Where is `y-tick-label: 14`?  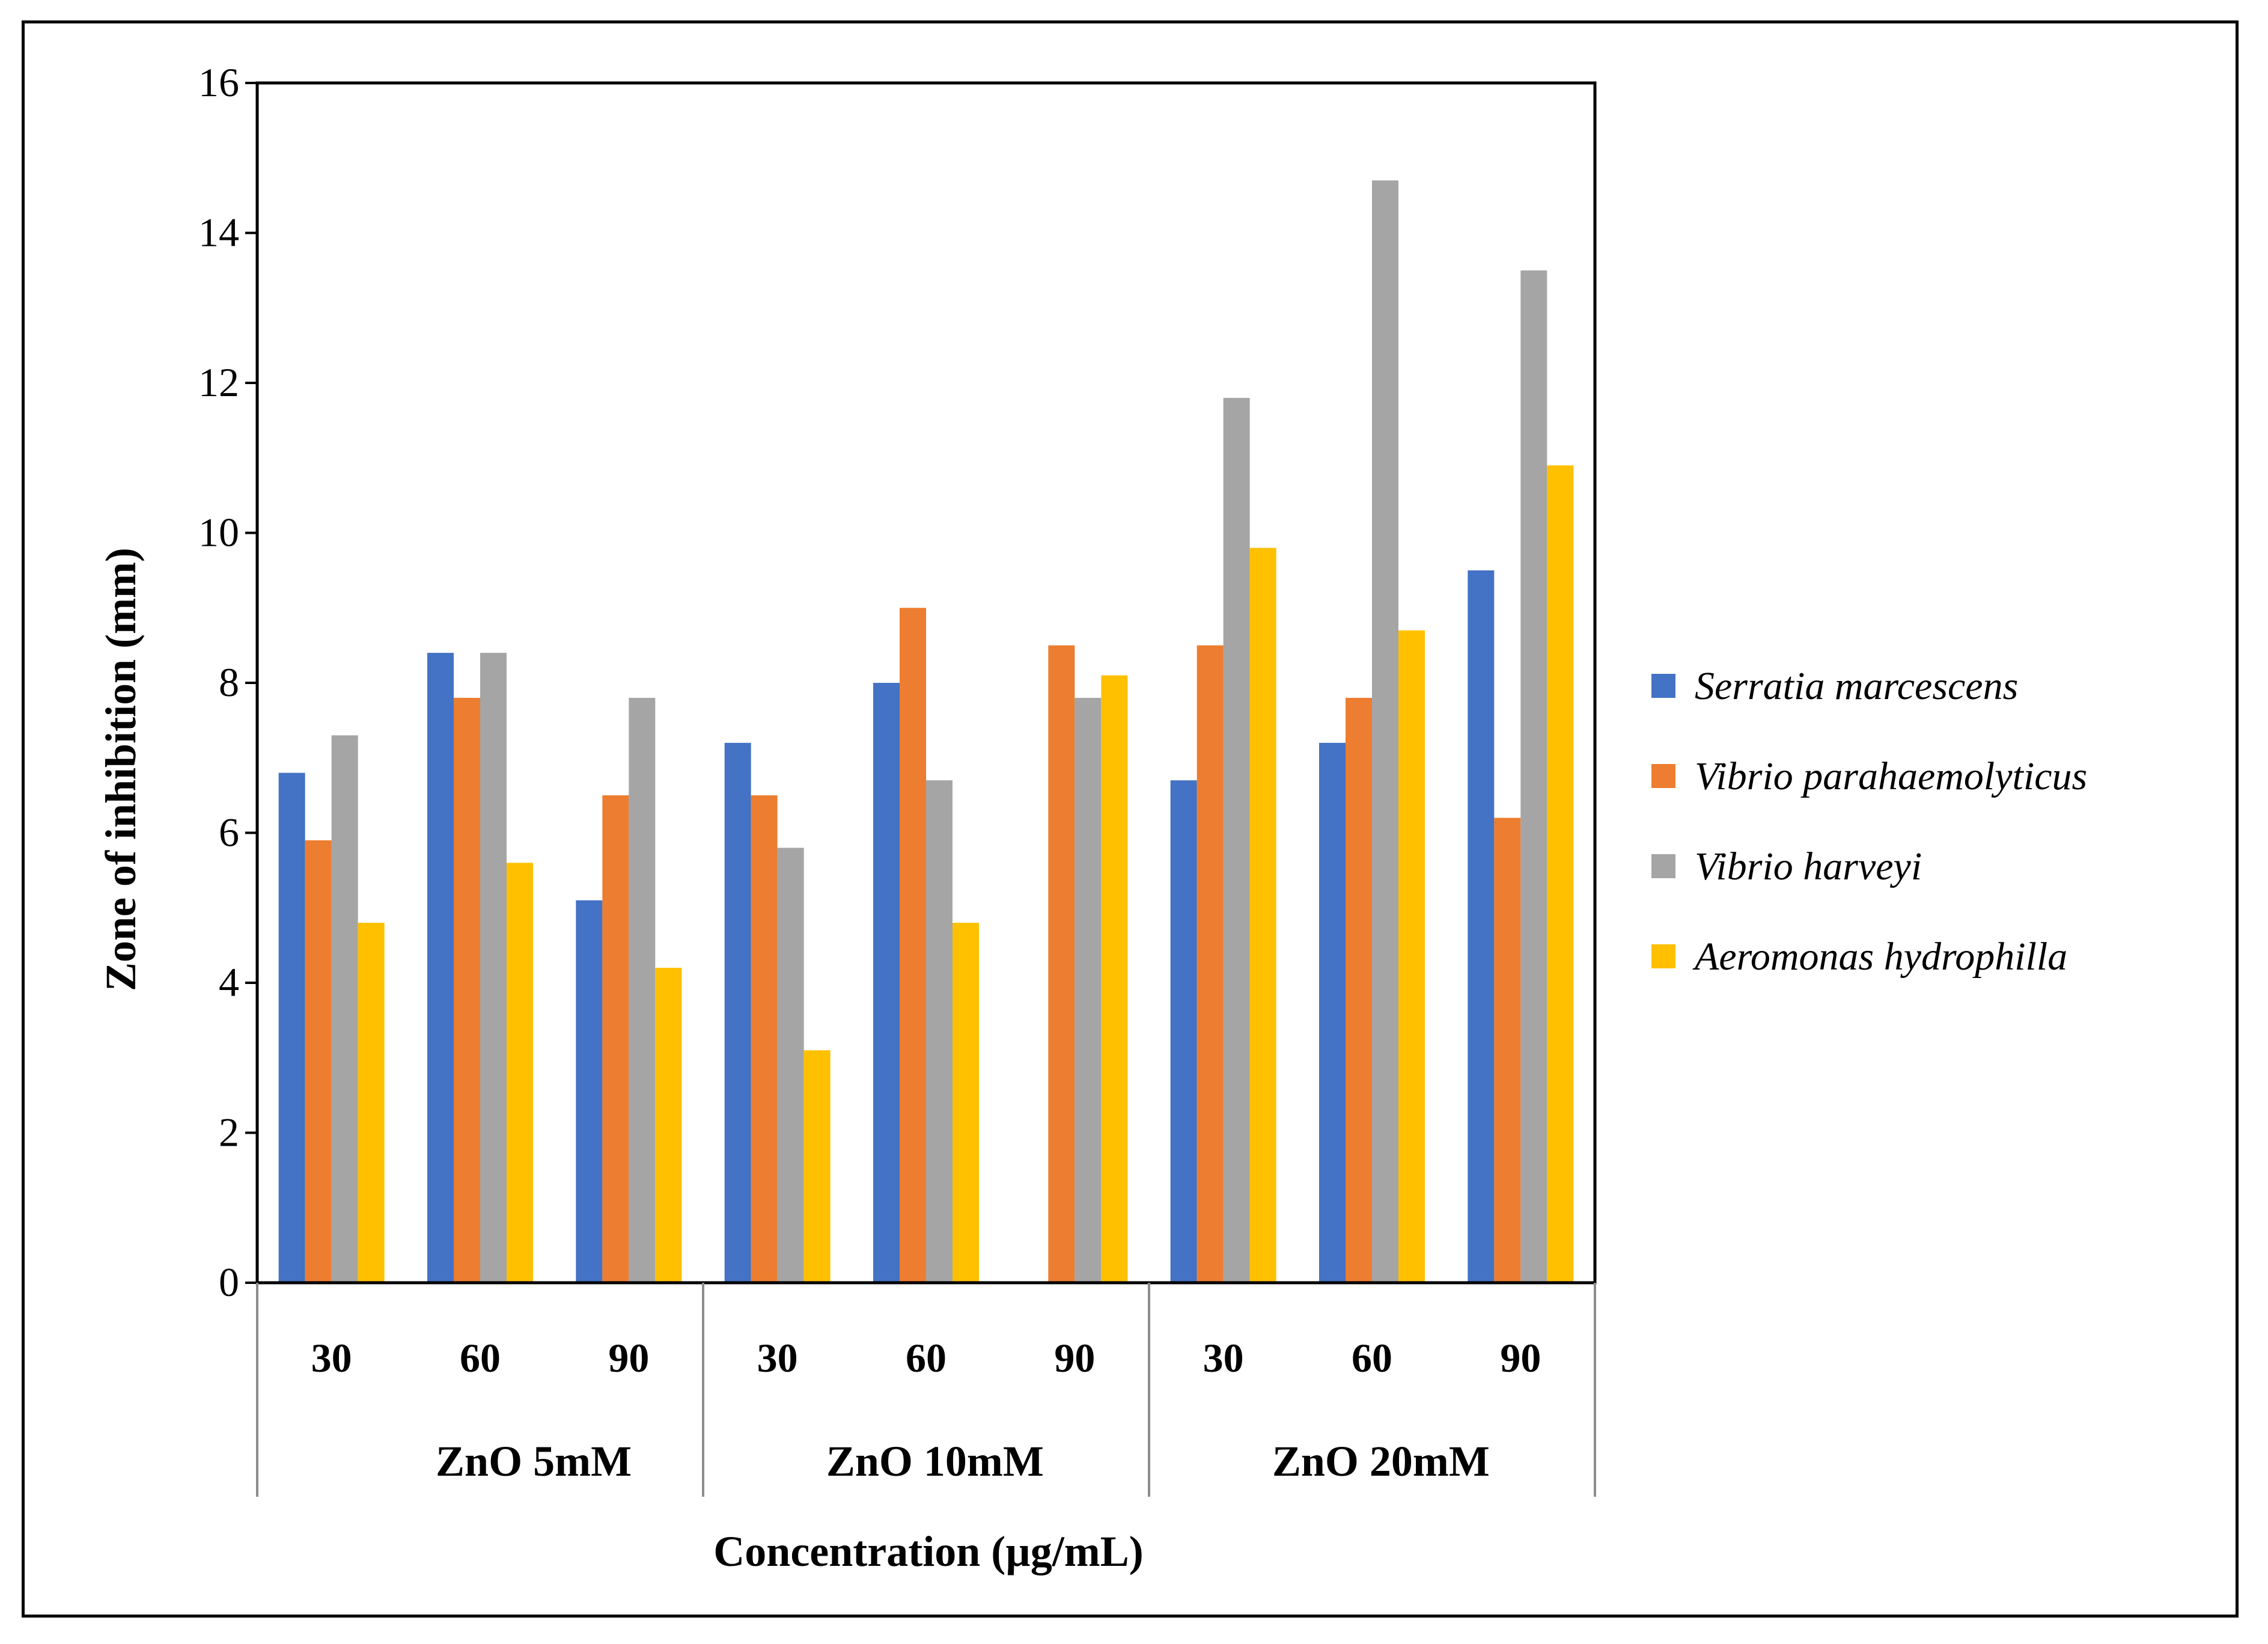
y-tick-label: 14 is located at coordinates (218, 232).